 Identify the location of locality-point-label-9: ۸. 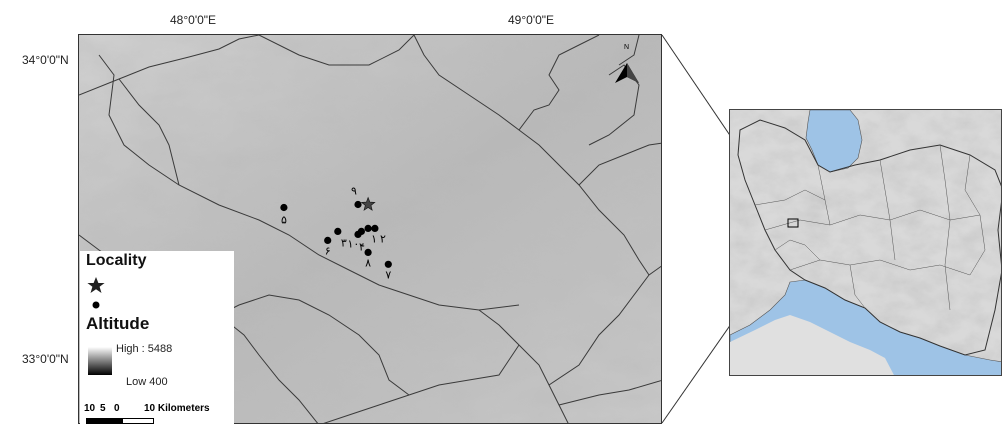
(368, 262).